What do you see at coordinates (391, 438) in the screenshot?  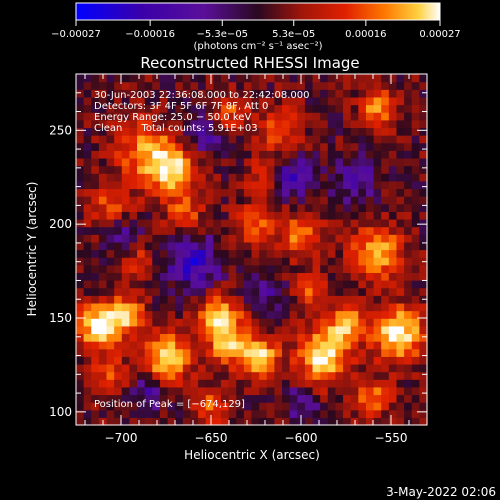 I see `x-axis-tick-label: −550` at bounding box center [391, 438].